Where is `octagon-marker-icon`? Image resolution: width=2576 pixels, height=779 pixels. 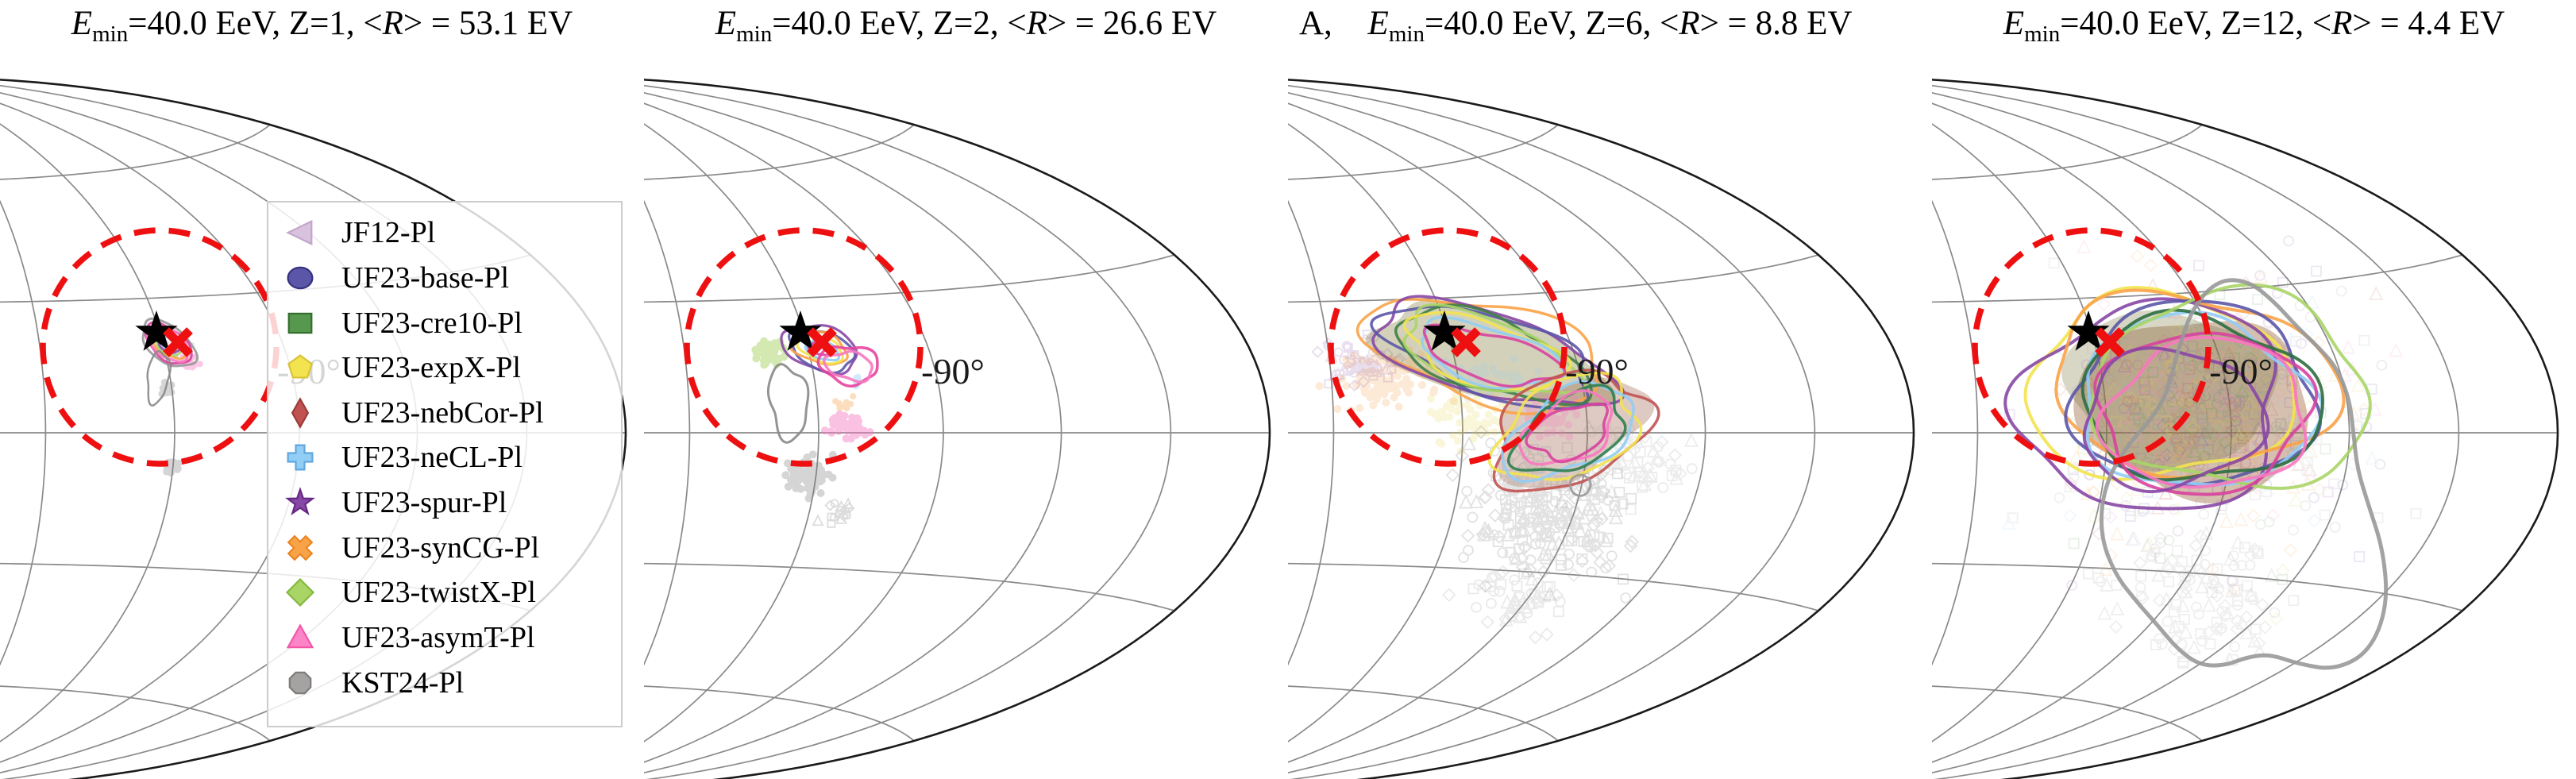 octagon-marker-icon is located at coordinates (300, 682).